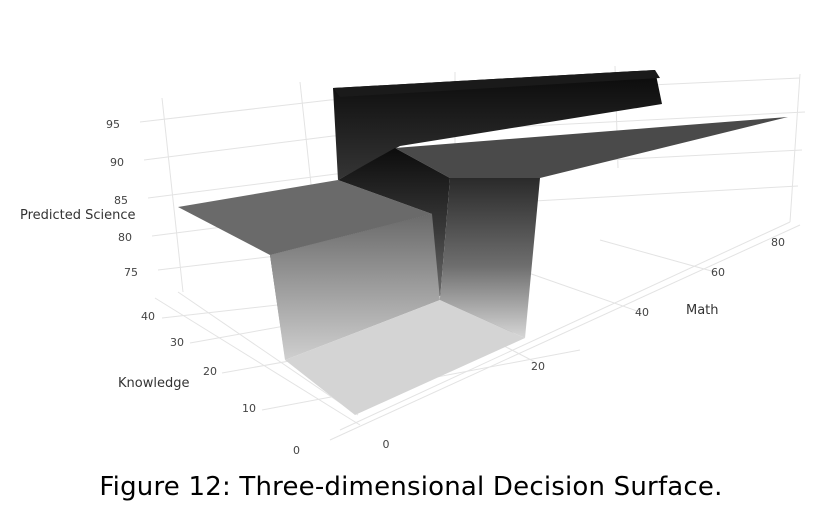 The width and height of the screenshot is (822, 521). I want to click on z-tick-label: 80, so click(125, 237).